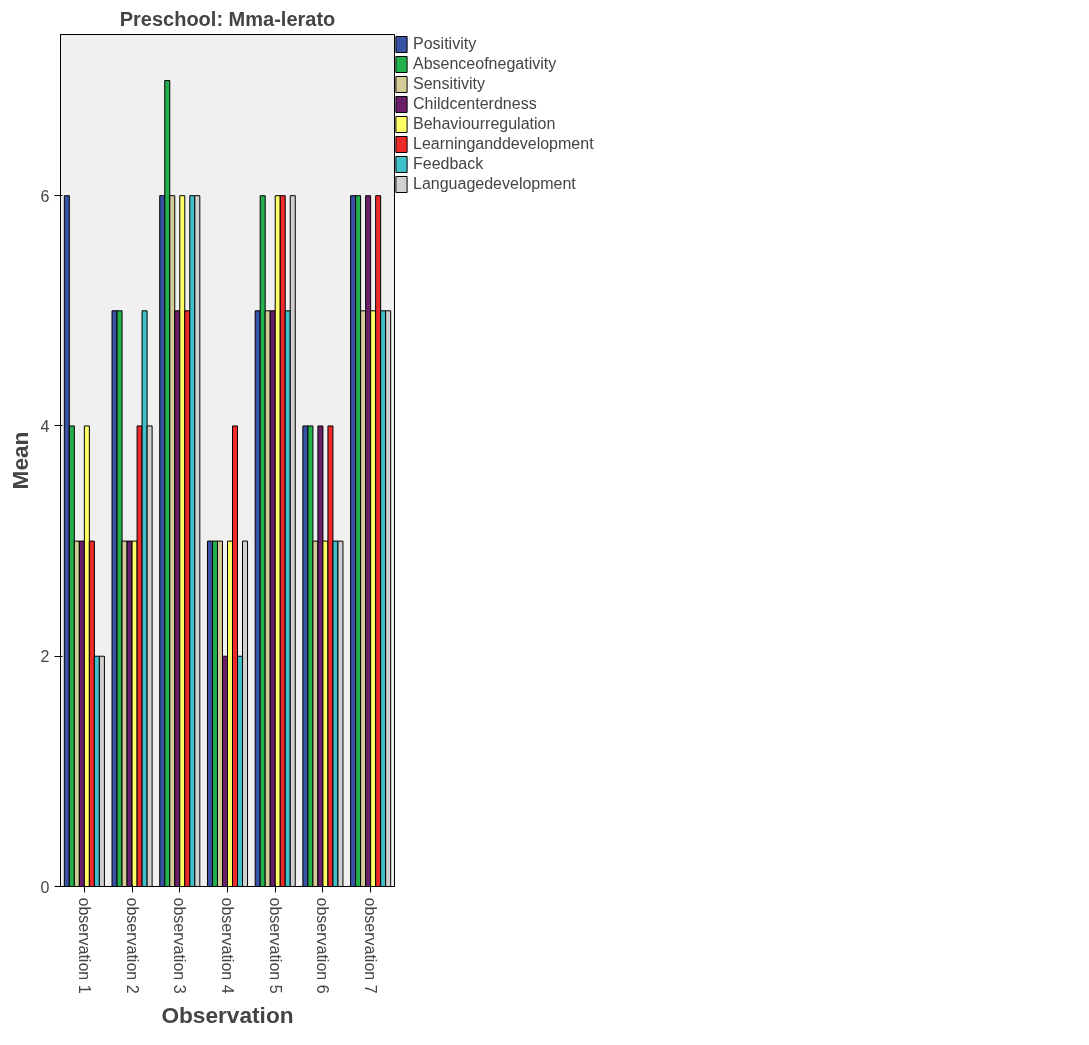 This screenshot has width=1089, height=1045. Describe the element at coordinates (227, 18) in the screenshot. I see `chart-title: Preschool: Mma-lerato` at that location.